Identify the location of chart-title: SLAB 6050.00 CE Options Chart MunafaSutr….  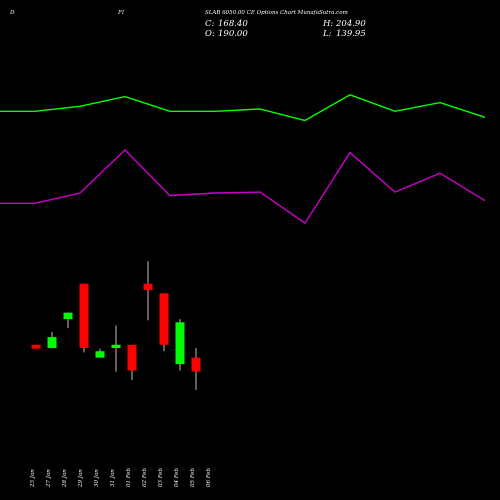
(276, 13).